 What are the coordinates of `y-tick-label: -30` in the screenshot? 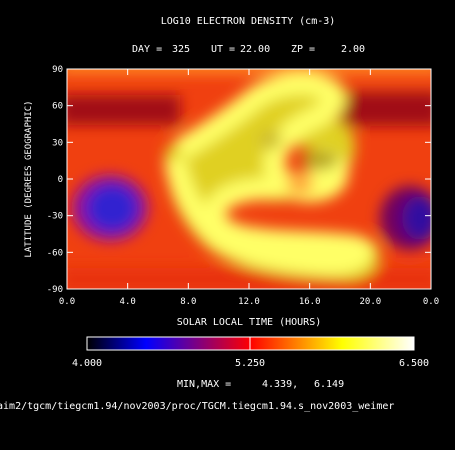 It's located at (55, 217).